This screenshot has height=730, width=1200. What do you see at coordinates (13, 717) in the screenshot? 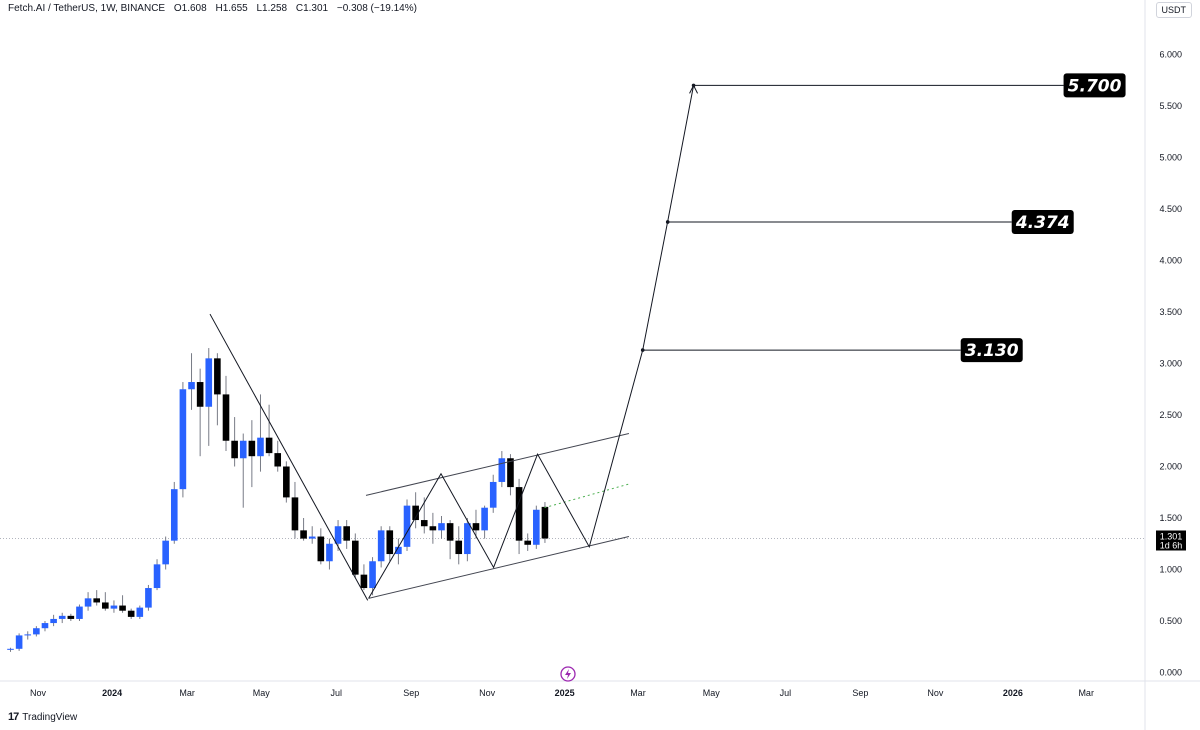
I see `tradingview-logo-icon: 17` at bounding box center [13, 717].